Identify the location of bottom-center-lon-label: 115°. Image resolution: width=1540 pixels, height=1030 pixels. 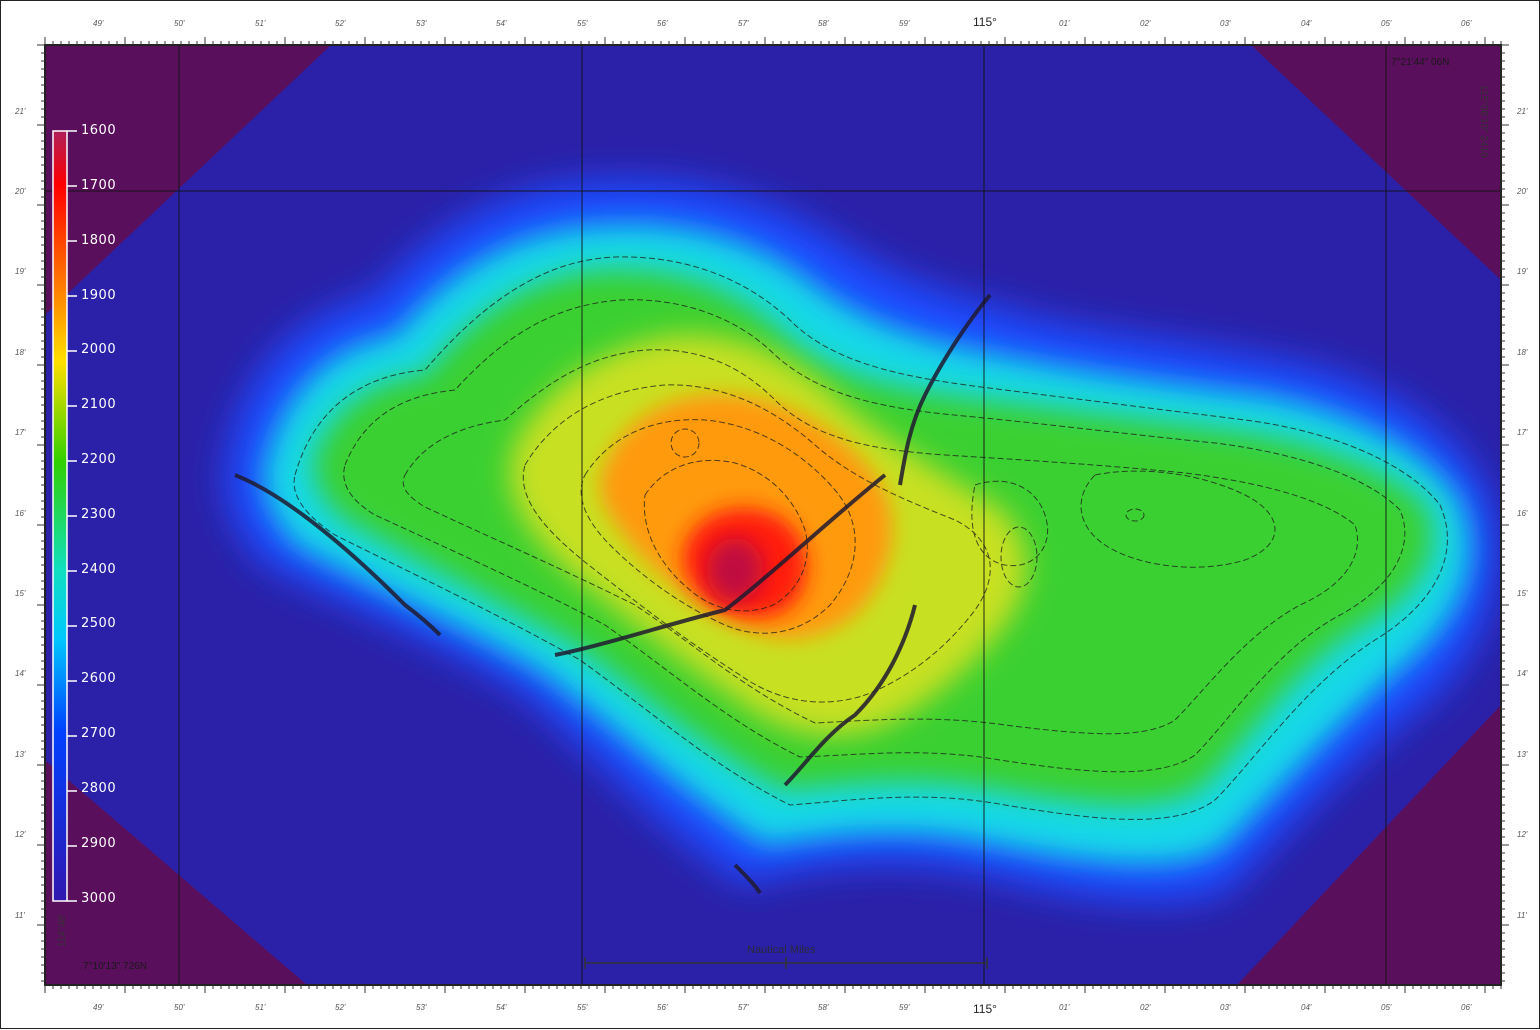
(985, 1009).